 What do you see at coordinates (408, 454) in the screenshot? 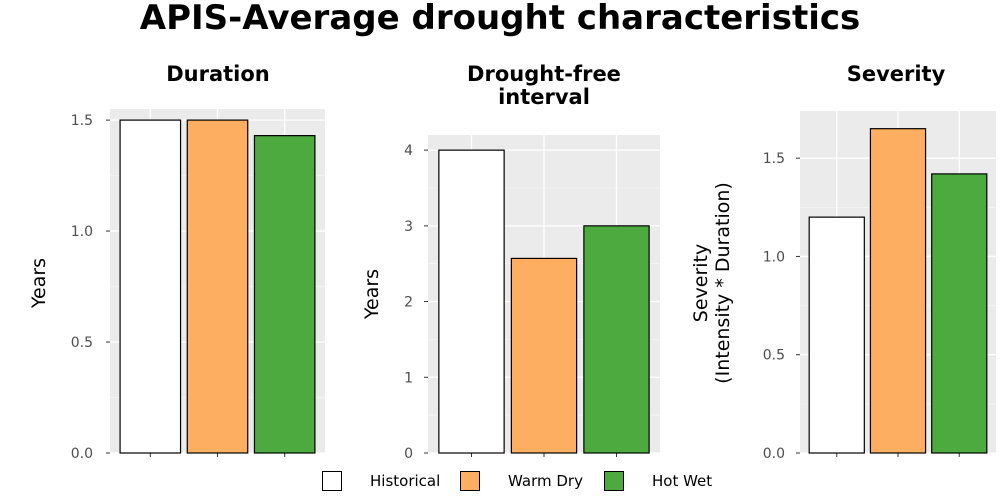
I see `y-tick-label: 0` at bounding box center [408, 454].